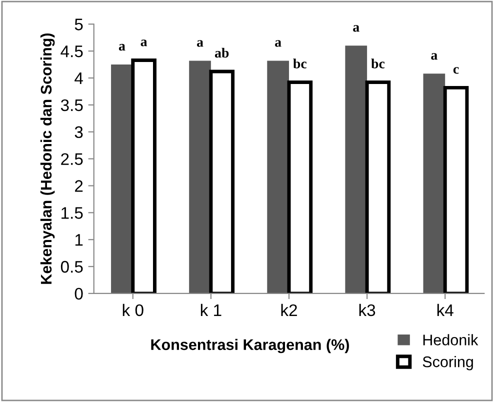 The width and height of the screenshot is (494, 402). What do you see at coordinates (447, 363) in the screenshot?
I see `legend-label: Scoring` at bounding box center [447, 363].